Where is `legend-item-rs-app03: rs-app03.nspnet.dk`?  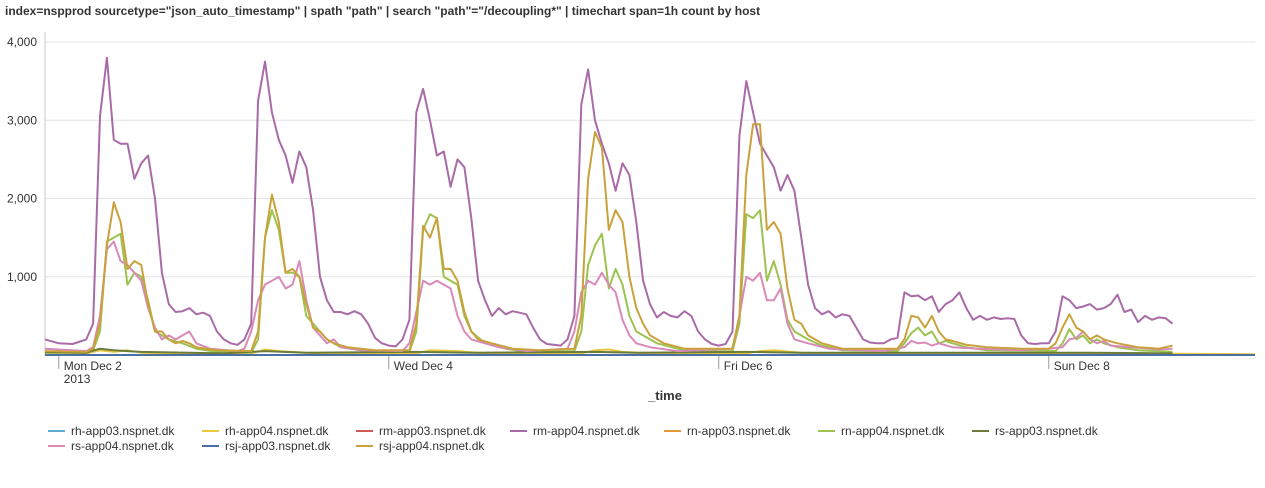
legend-item-rs-app03: rs-app03.nspnet.dk is located at coordinates (1035, 431).